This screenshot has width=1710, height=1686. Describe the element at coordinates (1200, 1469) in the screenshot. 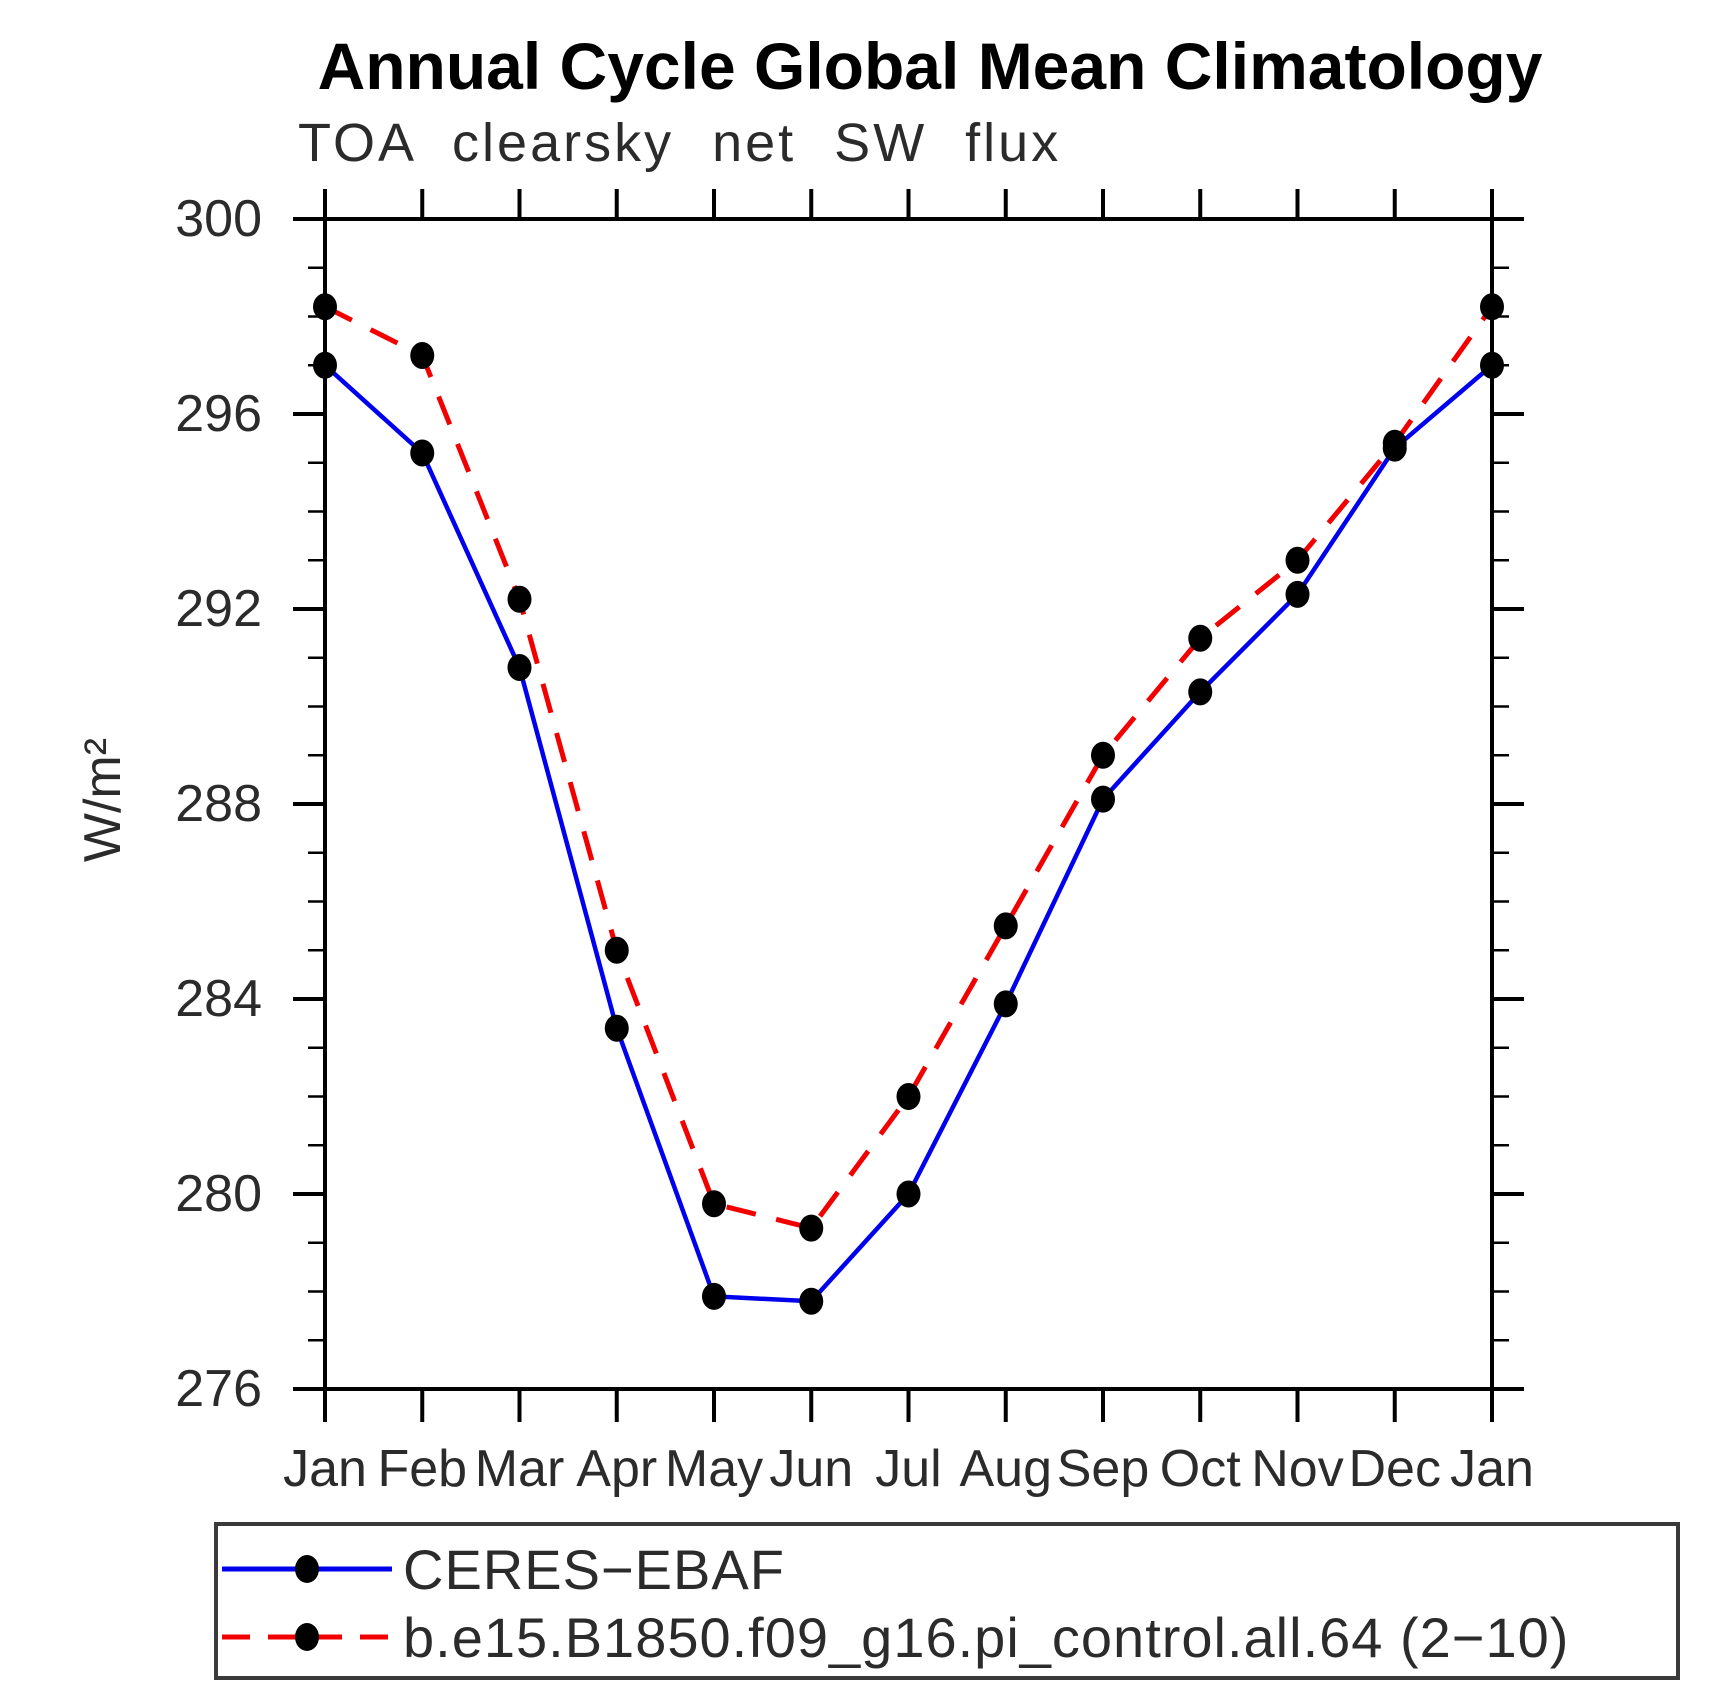

I see `x-tick-label: Oct` at that location.